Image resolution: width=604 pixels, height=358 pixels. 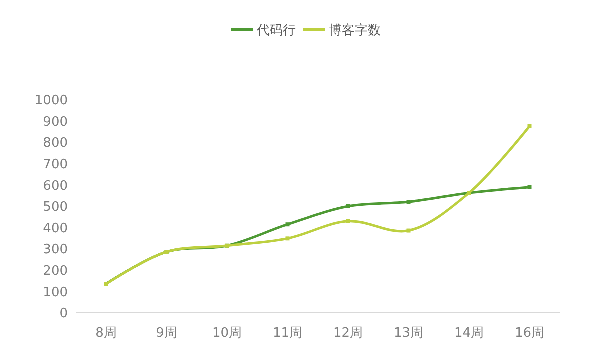 What do you see at coordinates (64, 314) in the screenshot?
I see `y-tick-label: 0` at bounding box center [64, 314].